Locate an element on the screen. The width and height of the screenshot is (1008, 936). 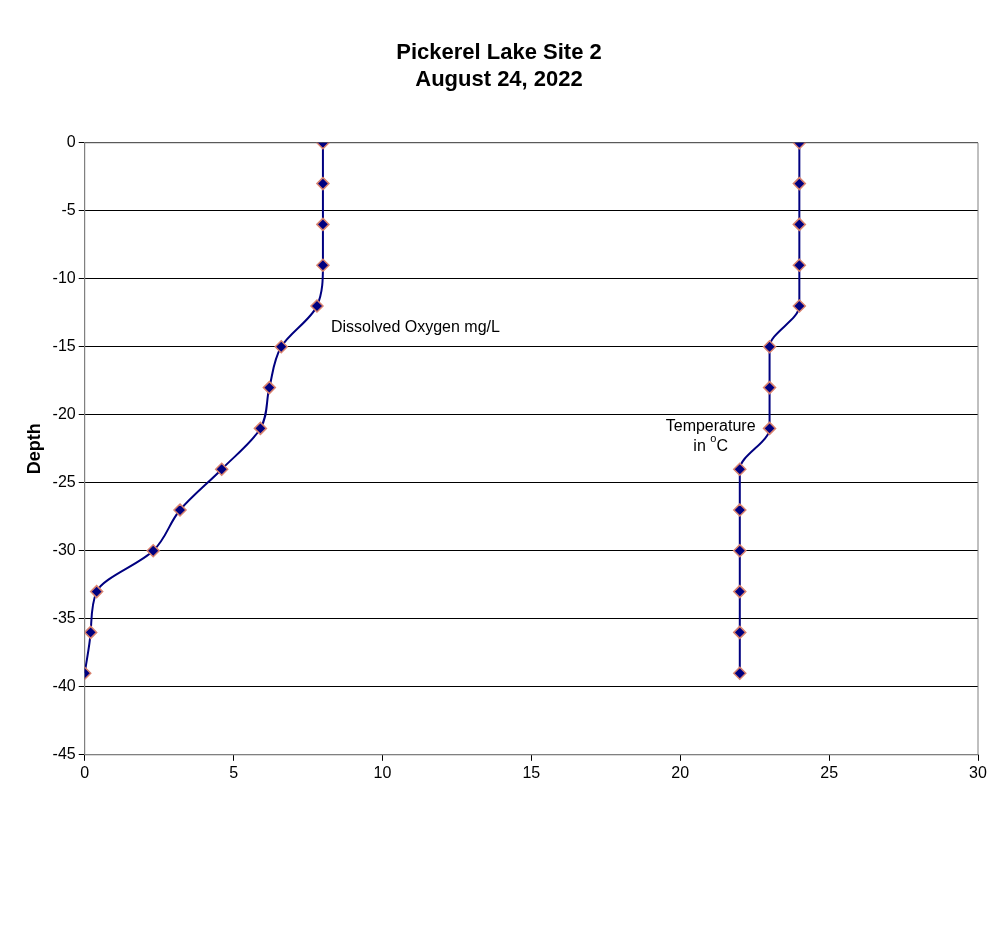
y-axis-title: Depth is located at coordinates (33, 449).